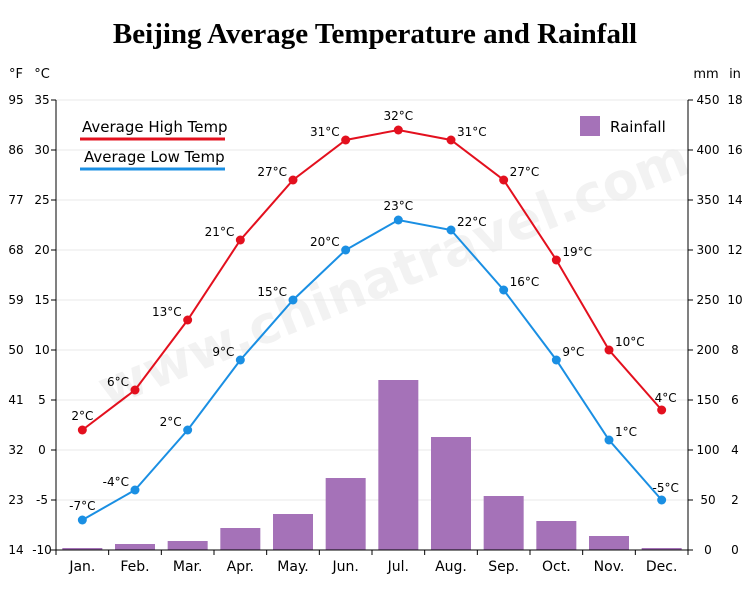 The height and width of the screenshot is (600, 750). What do you see at coordinates (708, 450) in the screenshot?
I see `tick-label-mm: 100` at bounding box center [708, 450].